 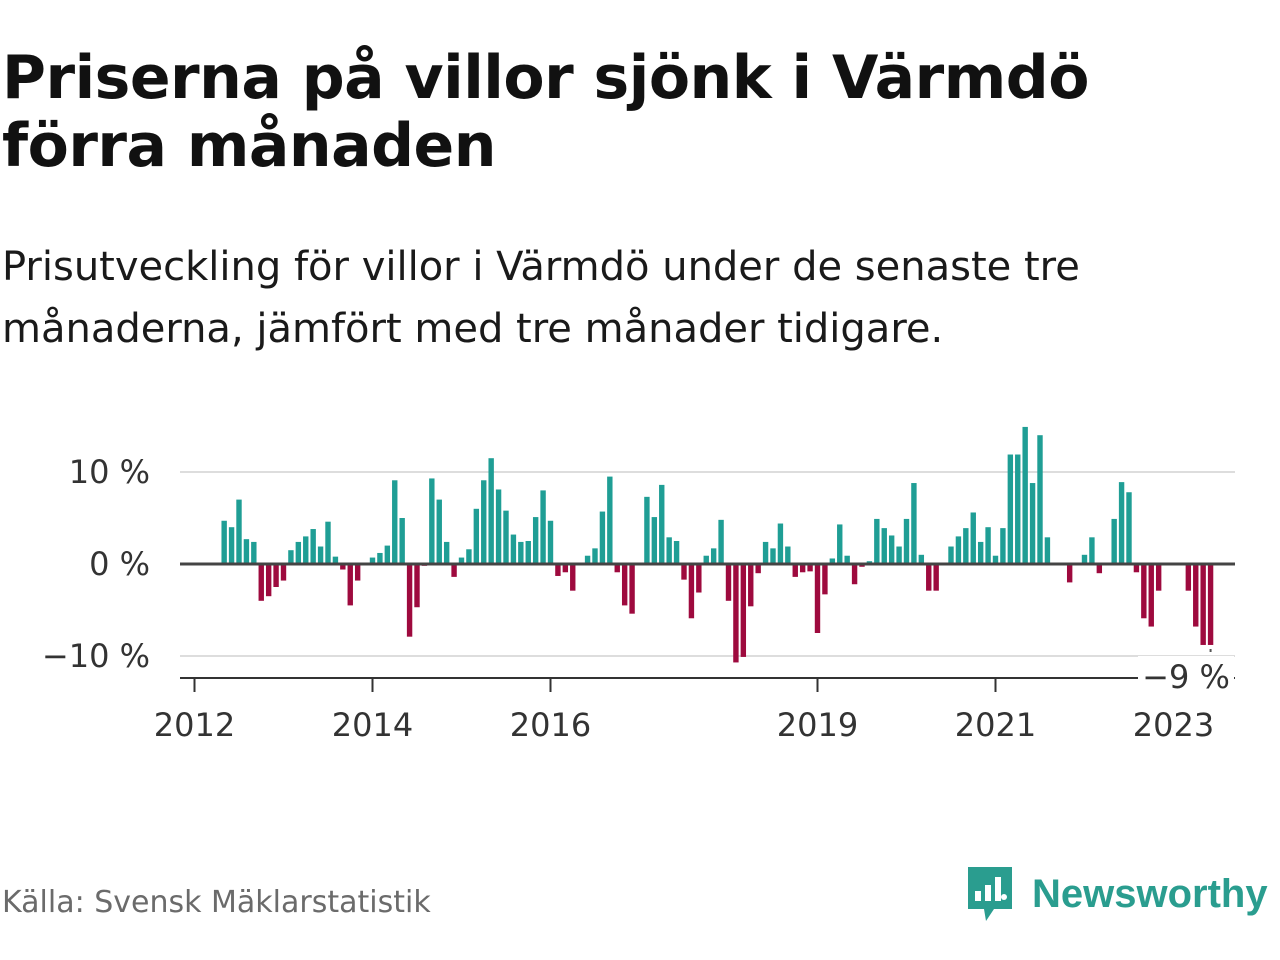 I want to click on source-note: Källa: Svensk Mäklarstatistik, so click(x=216, y=902).